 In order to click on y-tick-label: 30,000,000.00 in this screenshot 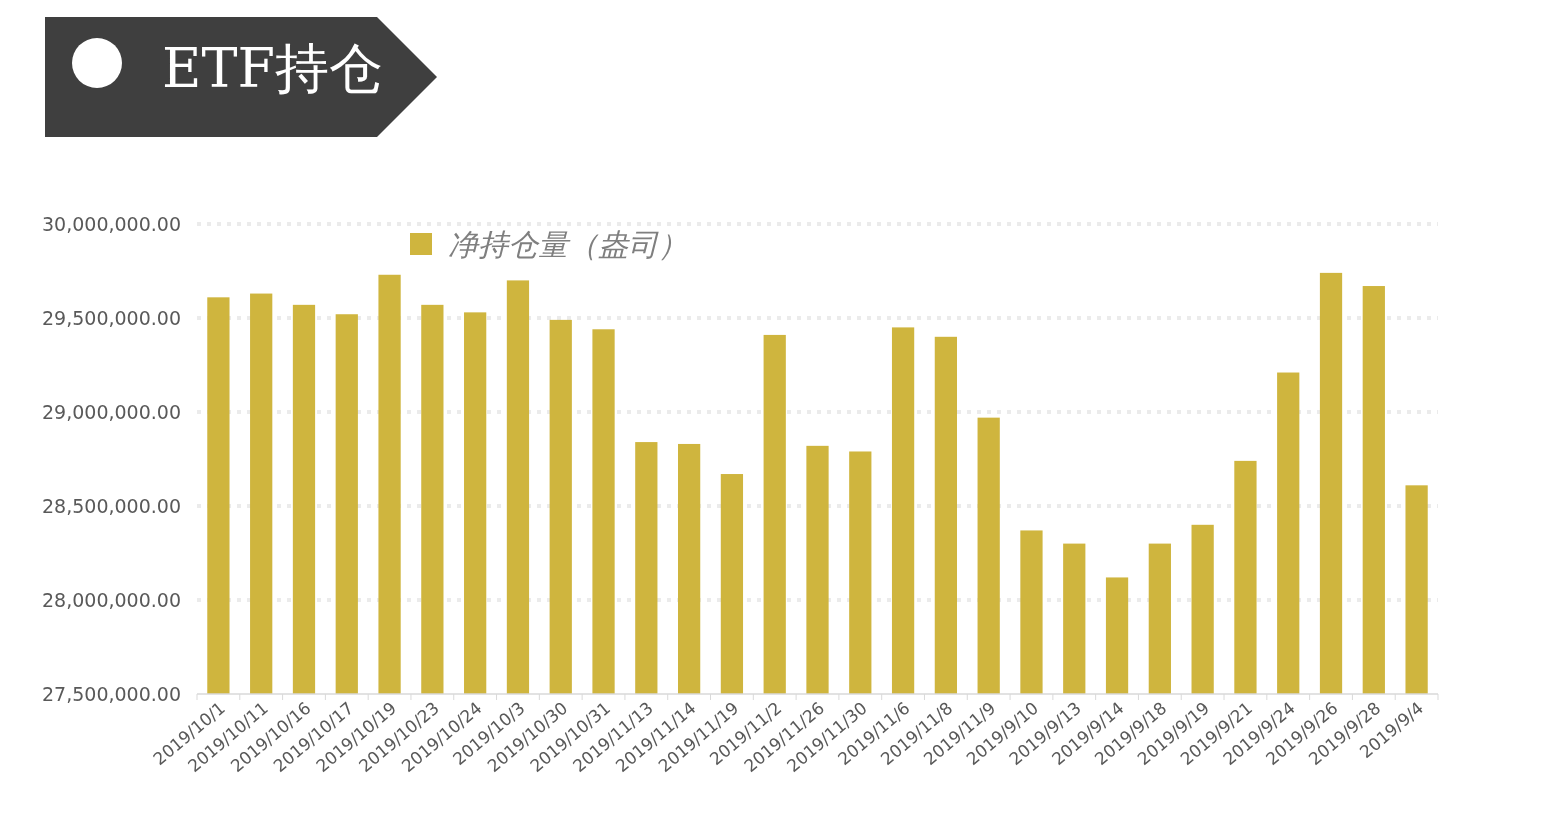, I will do `click(111, 224)`.